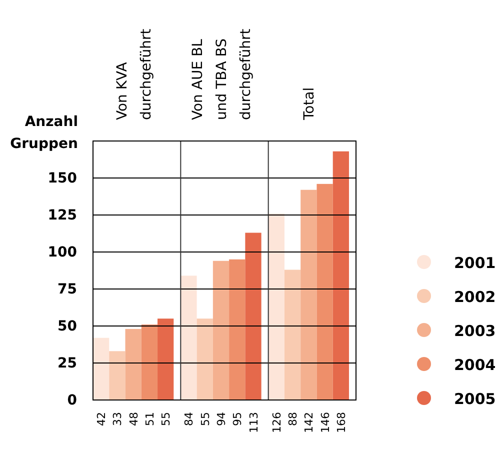 The width and height of the screenshot is (498, 452). I want to click on legend-label: 2004, so click(475, 365).